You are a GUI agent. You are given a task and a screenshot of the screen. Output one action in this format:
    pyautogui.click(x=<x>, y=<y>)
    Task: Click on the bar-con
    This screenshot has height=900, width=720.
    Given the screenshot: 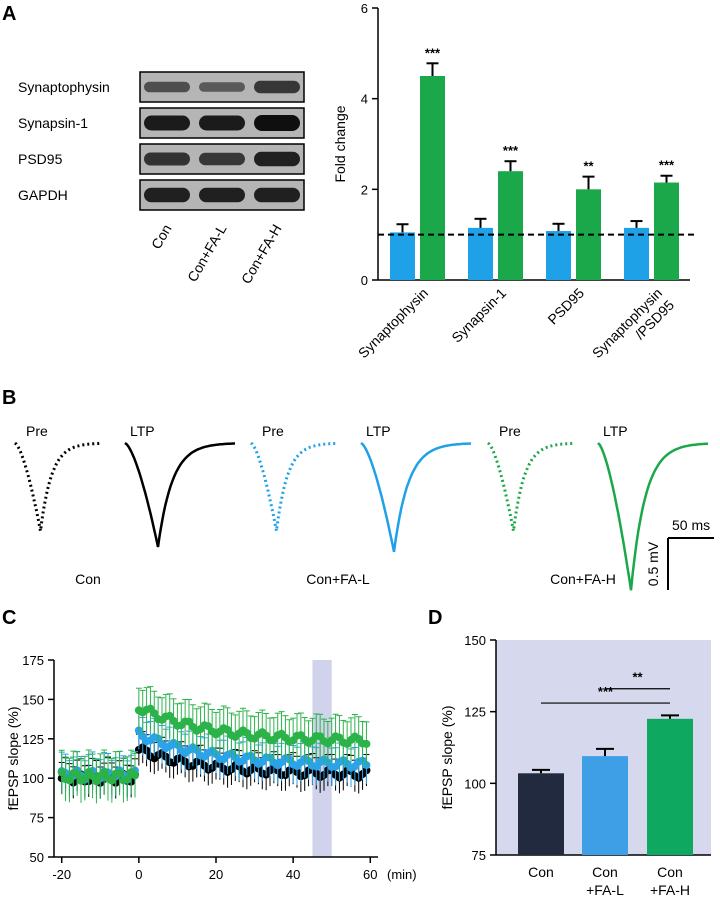 What is the action you would take?
    pyautogui.click(x=541, y=814)
    